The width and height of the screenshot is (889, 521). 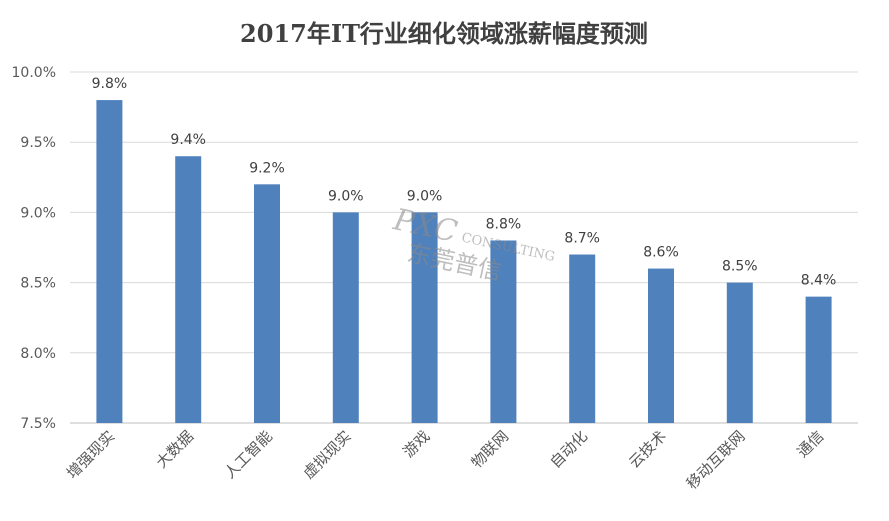 I want to click on data-label: 9.2%, so click(x=267, y=168).